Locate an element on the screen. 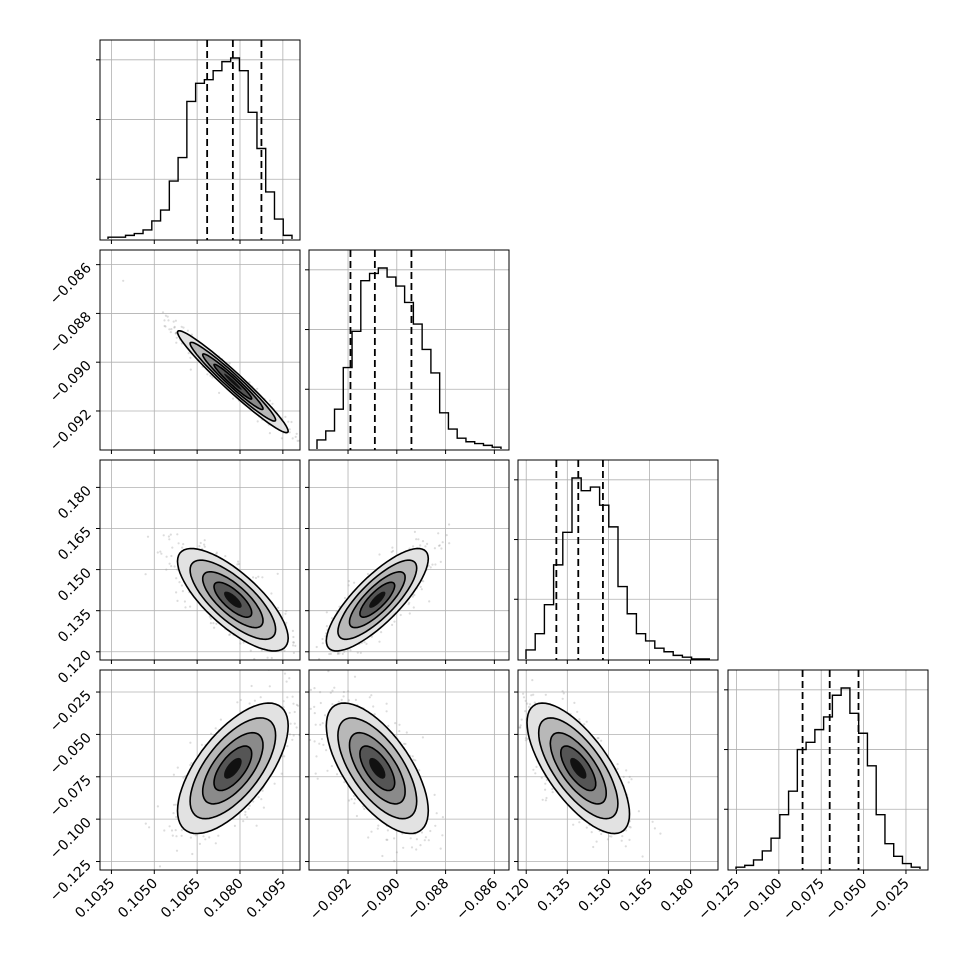 The height and width of the screenshot is (970, 970). y-tick-label: 0.120 is located at coordinates (75, 667).